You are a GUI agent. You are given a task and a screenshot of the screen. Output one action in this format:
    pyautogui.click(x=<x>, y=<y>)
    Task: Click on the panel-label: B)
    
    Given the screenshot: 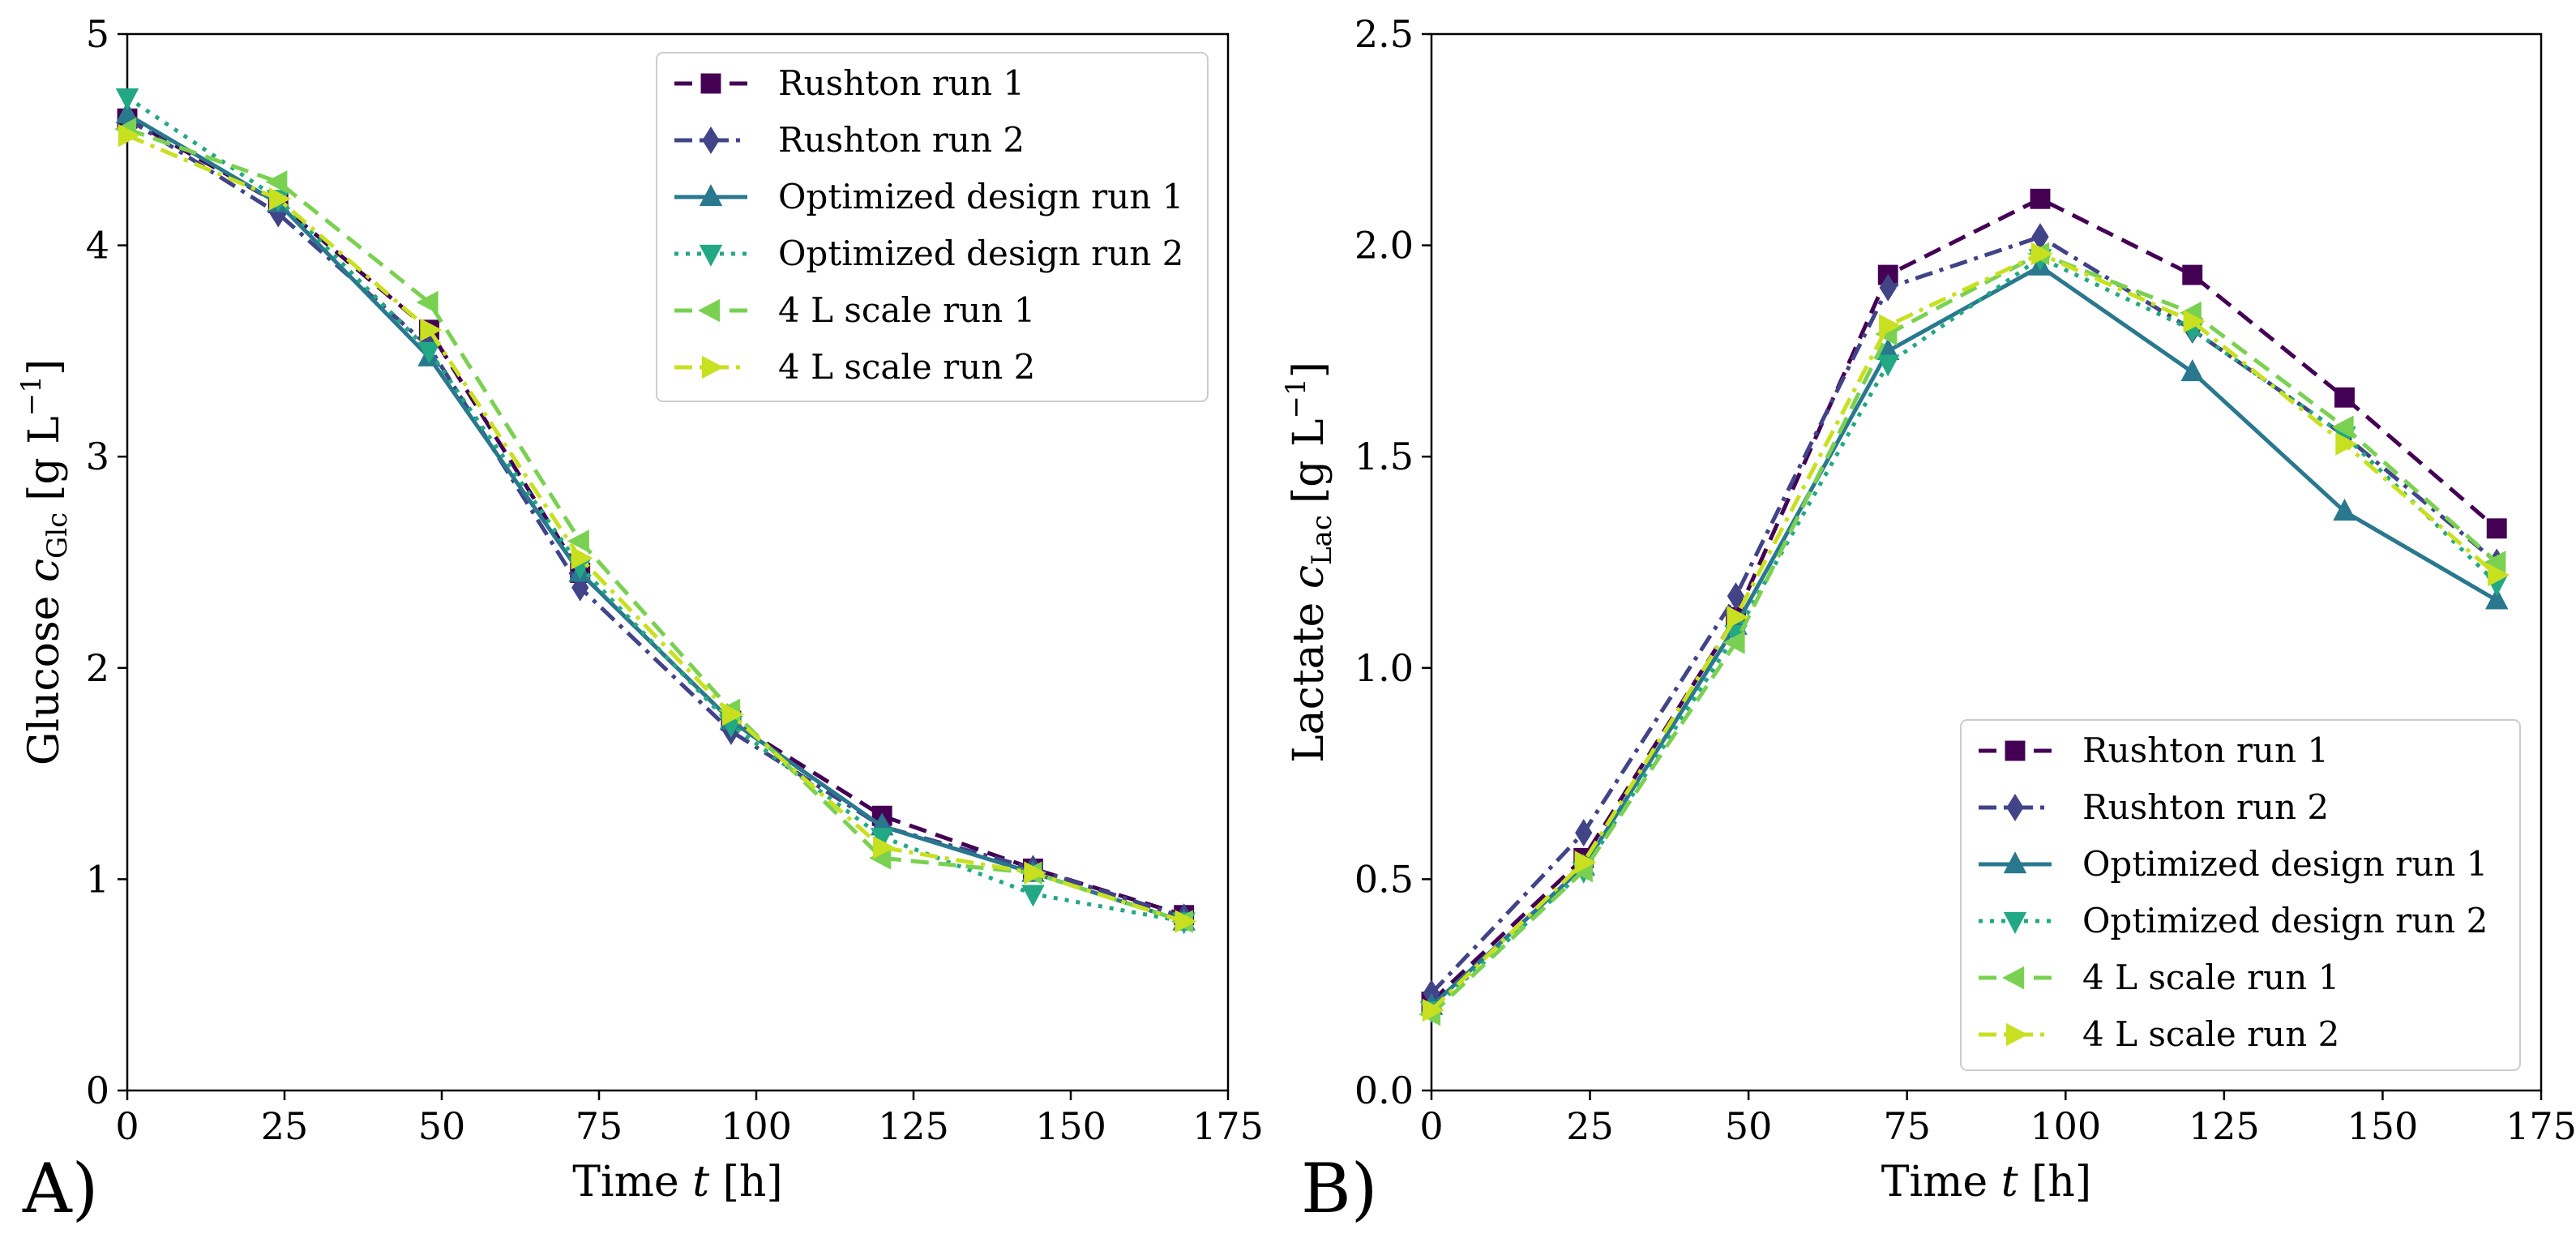 What is the action you would take?
    pyautogui.click(x=1339, y=1188)
    